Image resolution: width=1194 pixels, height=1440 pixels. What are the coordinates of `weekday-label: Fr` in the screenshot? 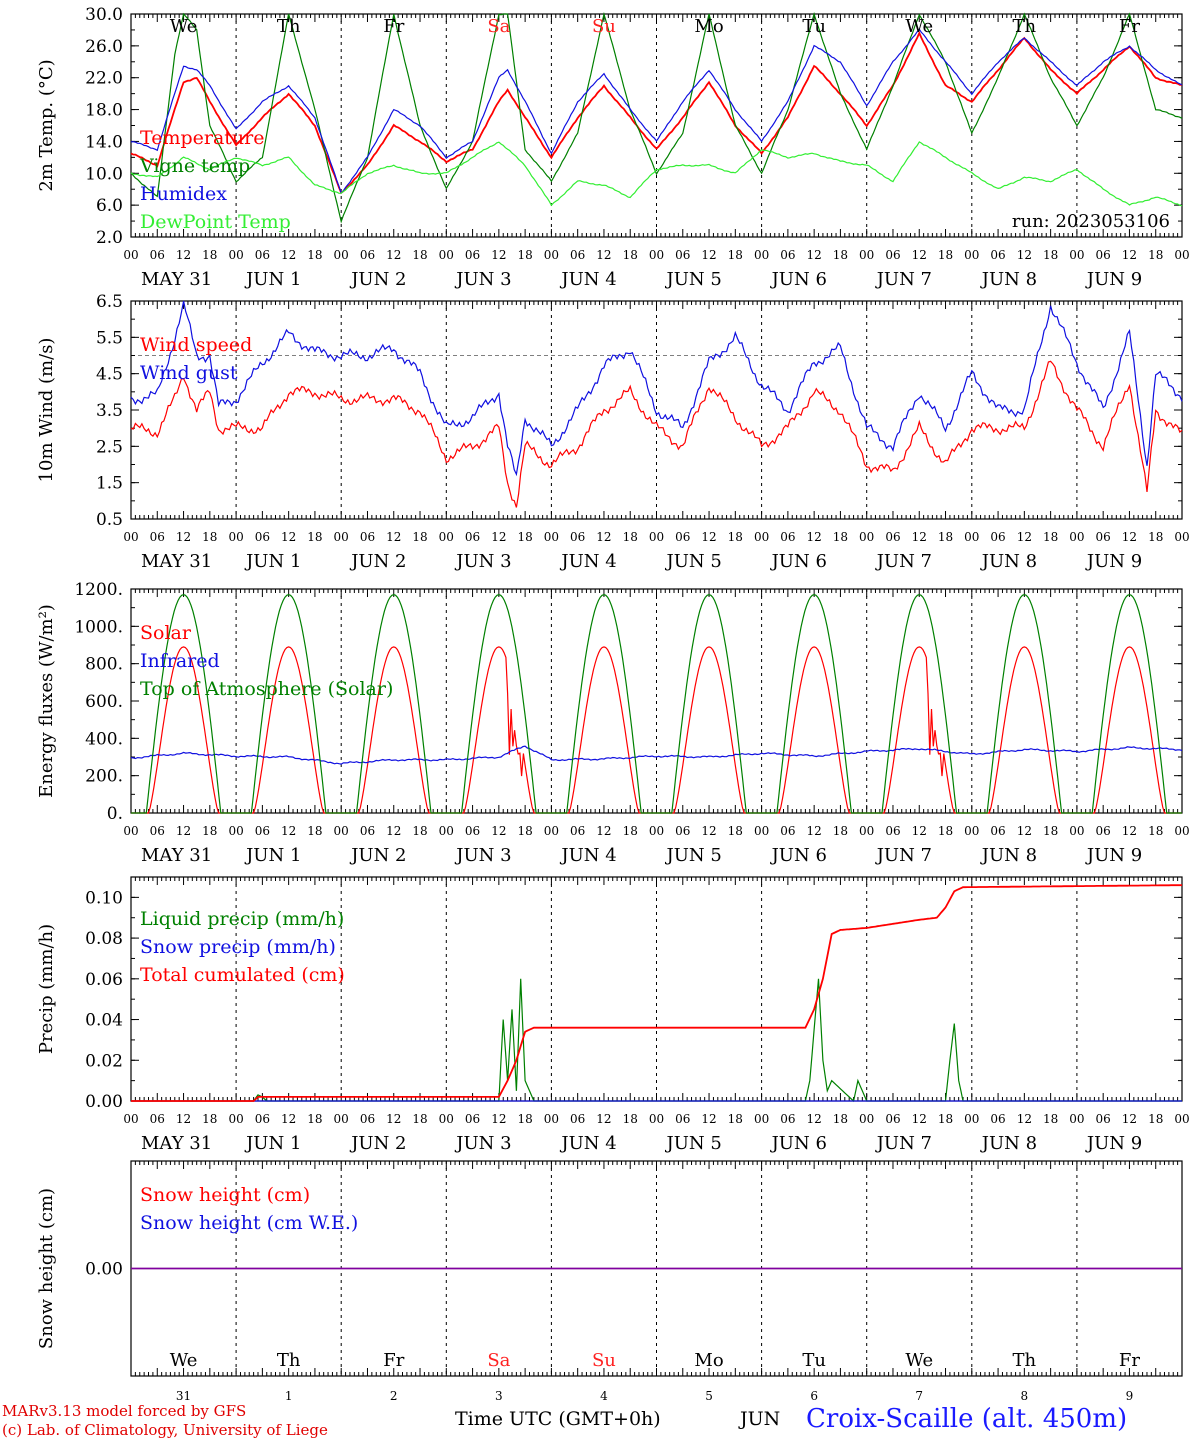 It's located at (393, 1360).